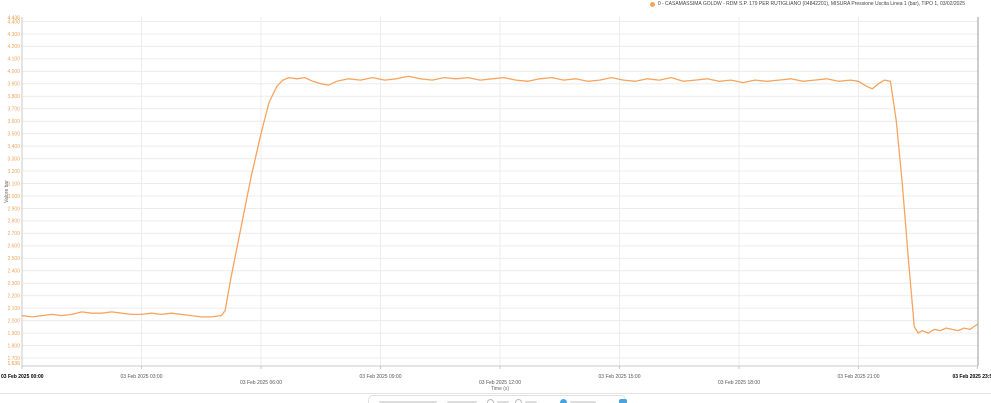 The width and height of the screenshot is (991, 403). I want to click on x-tick-label: 03 Feb 2025 06:00, so click(261, 383).